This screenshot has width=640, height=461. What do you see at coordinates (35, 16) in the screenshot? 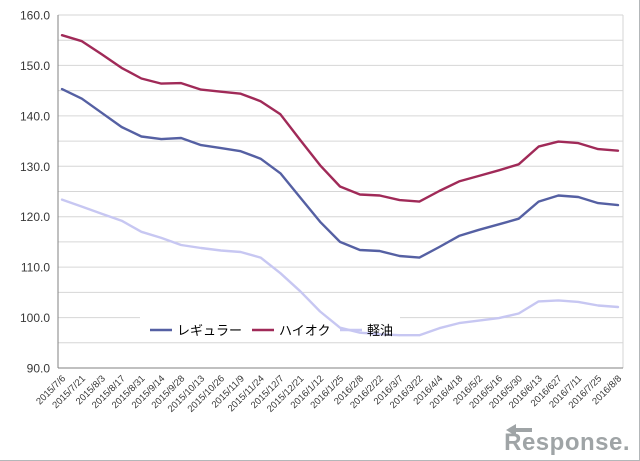
I see `y-tick-label: 160.0` at bounding box center [35, 16].